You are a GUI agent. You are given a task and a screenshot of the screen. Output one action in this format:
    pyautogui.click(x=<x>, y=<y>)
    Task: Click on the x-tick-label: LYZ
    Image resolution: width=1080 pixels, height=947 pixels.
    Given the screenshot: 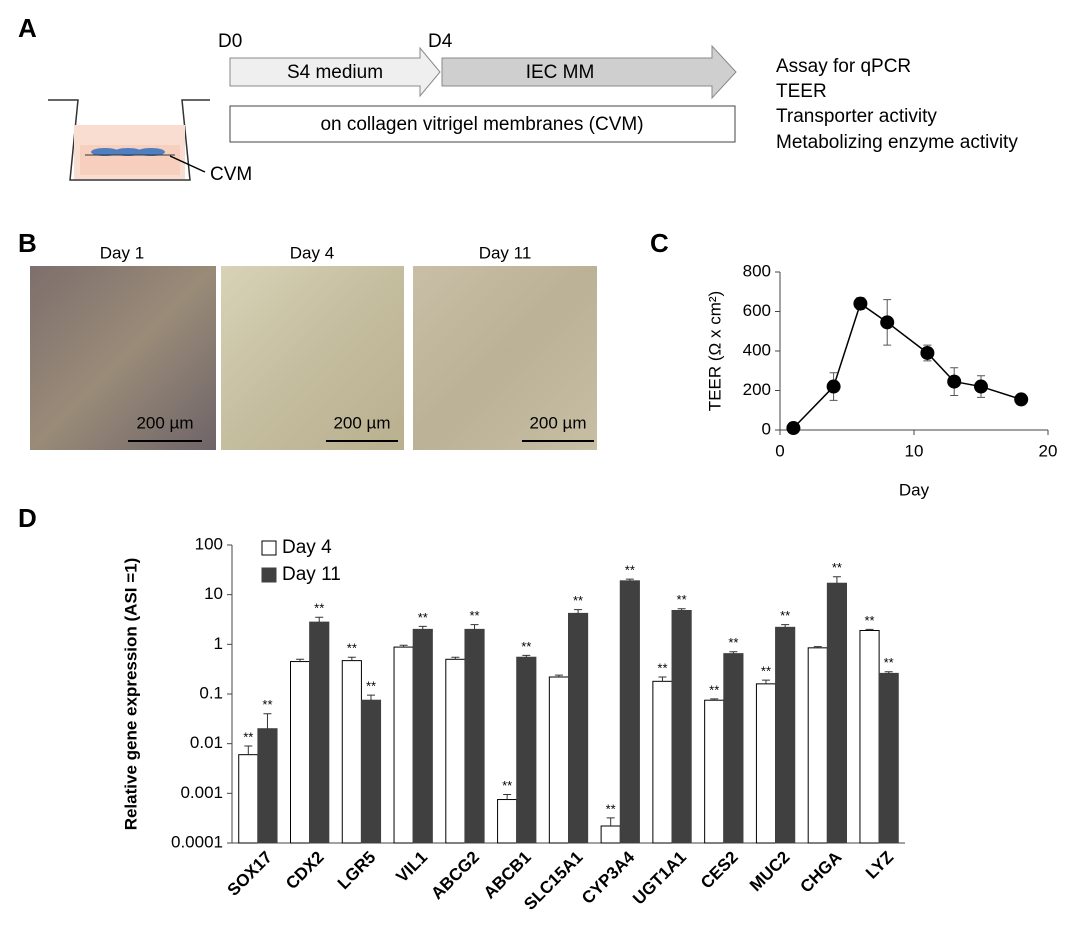 What is the action you would take?
    pyautogui.click(x=879, y=865)
    